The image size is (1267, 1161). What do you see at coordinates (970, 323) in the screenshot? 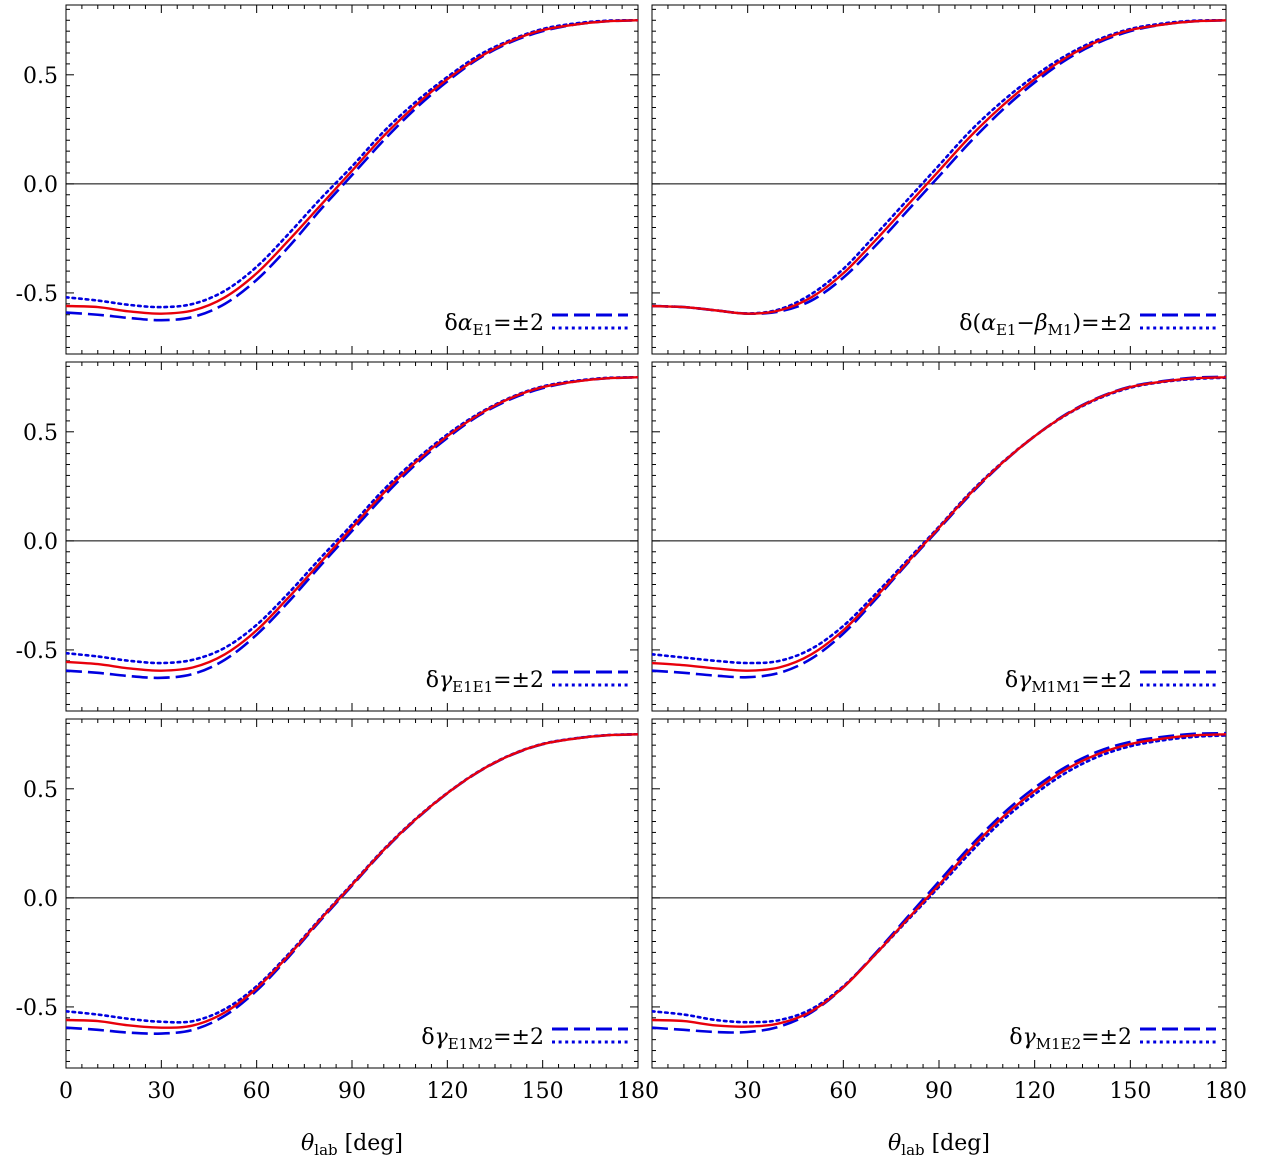
I see `legend-prefix: δ(` at bounding box center [970, 323].